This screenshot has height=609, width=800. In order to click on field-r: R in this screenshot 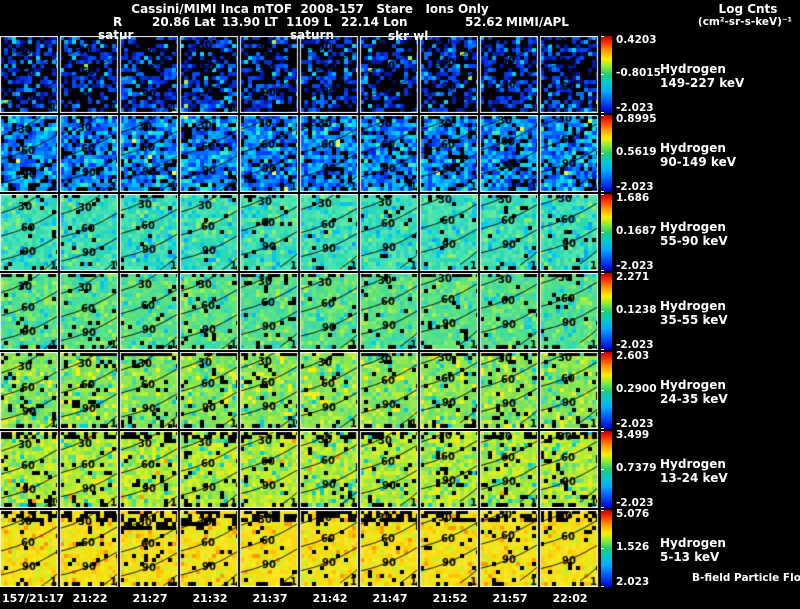, I will do `click(118, 22)`.